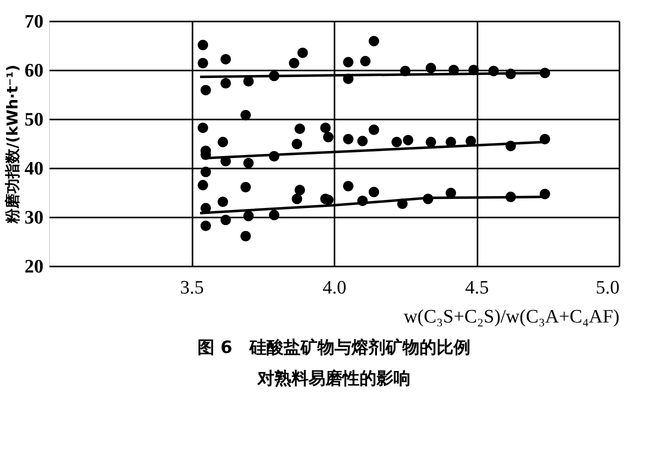 The height and width of the screenshot is (461, 667). Describe the element at coordinates (34, 218) in the screenshot. I see `y-tick-label: 30` at that location.